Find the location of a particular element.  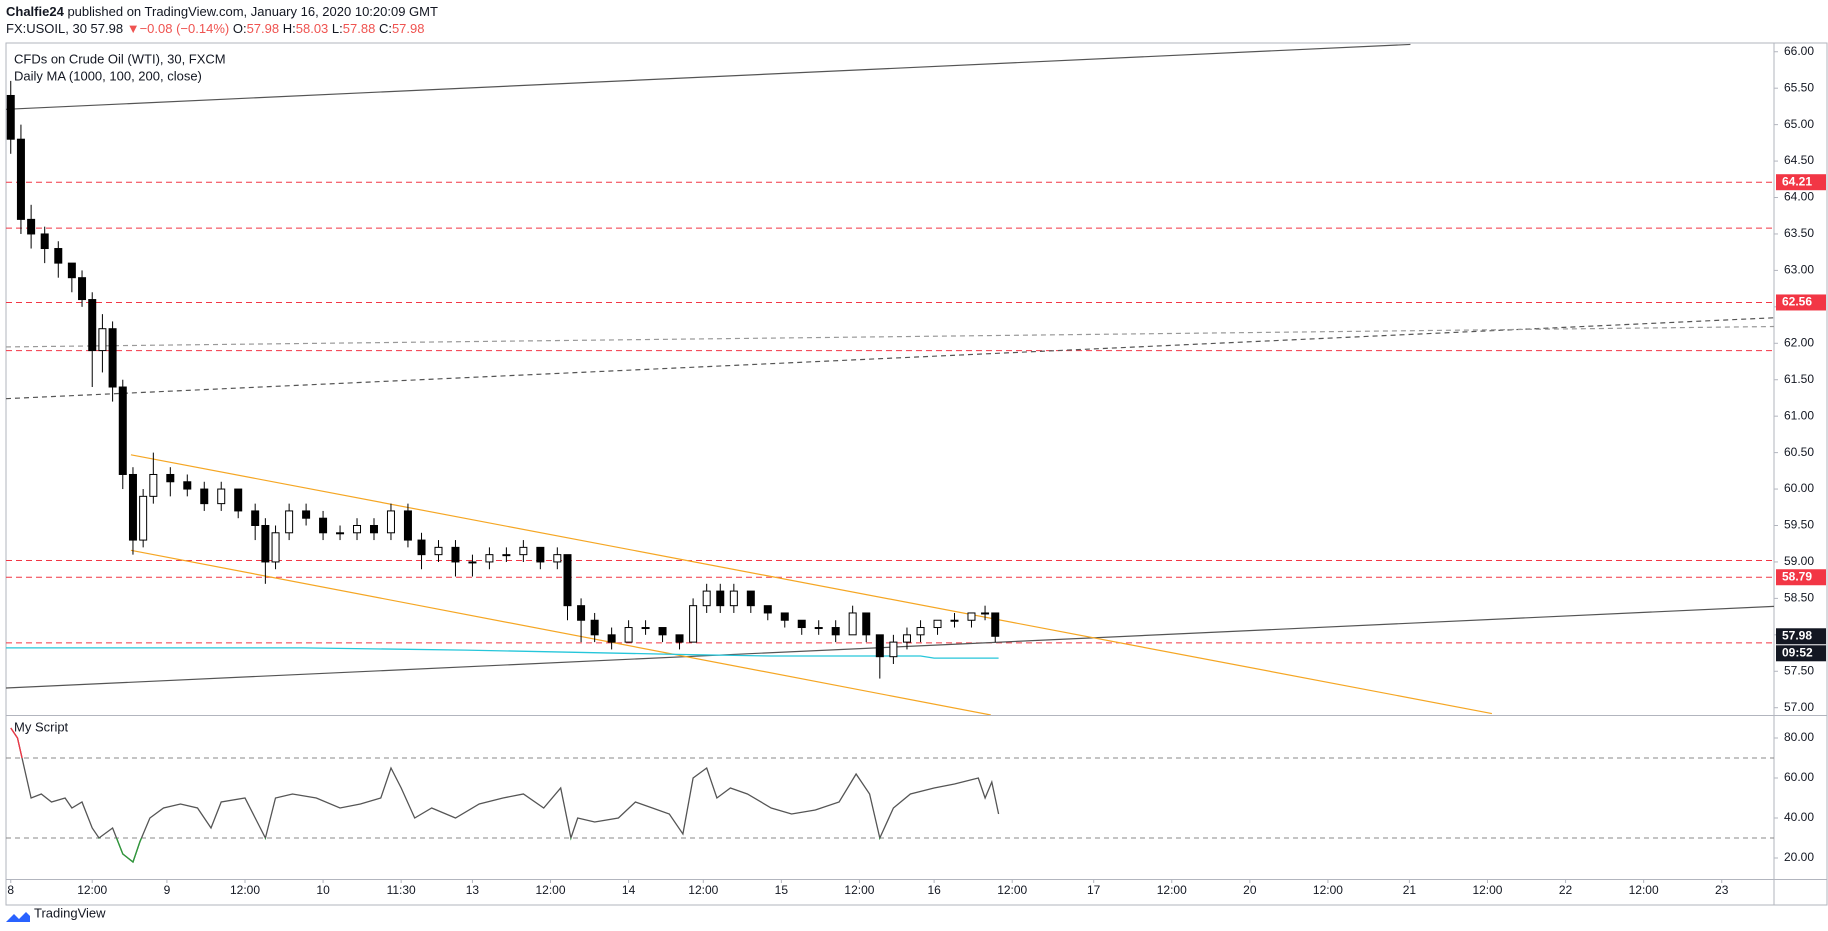

last-price-bg is located at coordinates (1801, 636).